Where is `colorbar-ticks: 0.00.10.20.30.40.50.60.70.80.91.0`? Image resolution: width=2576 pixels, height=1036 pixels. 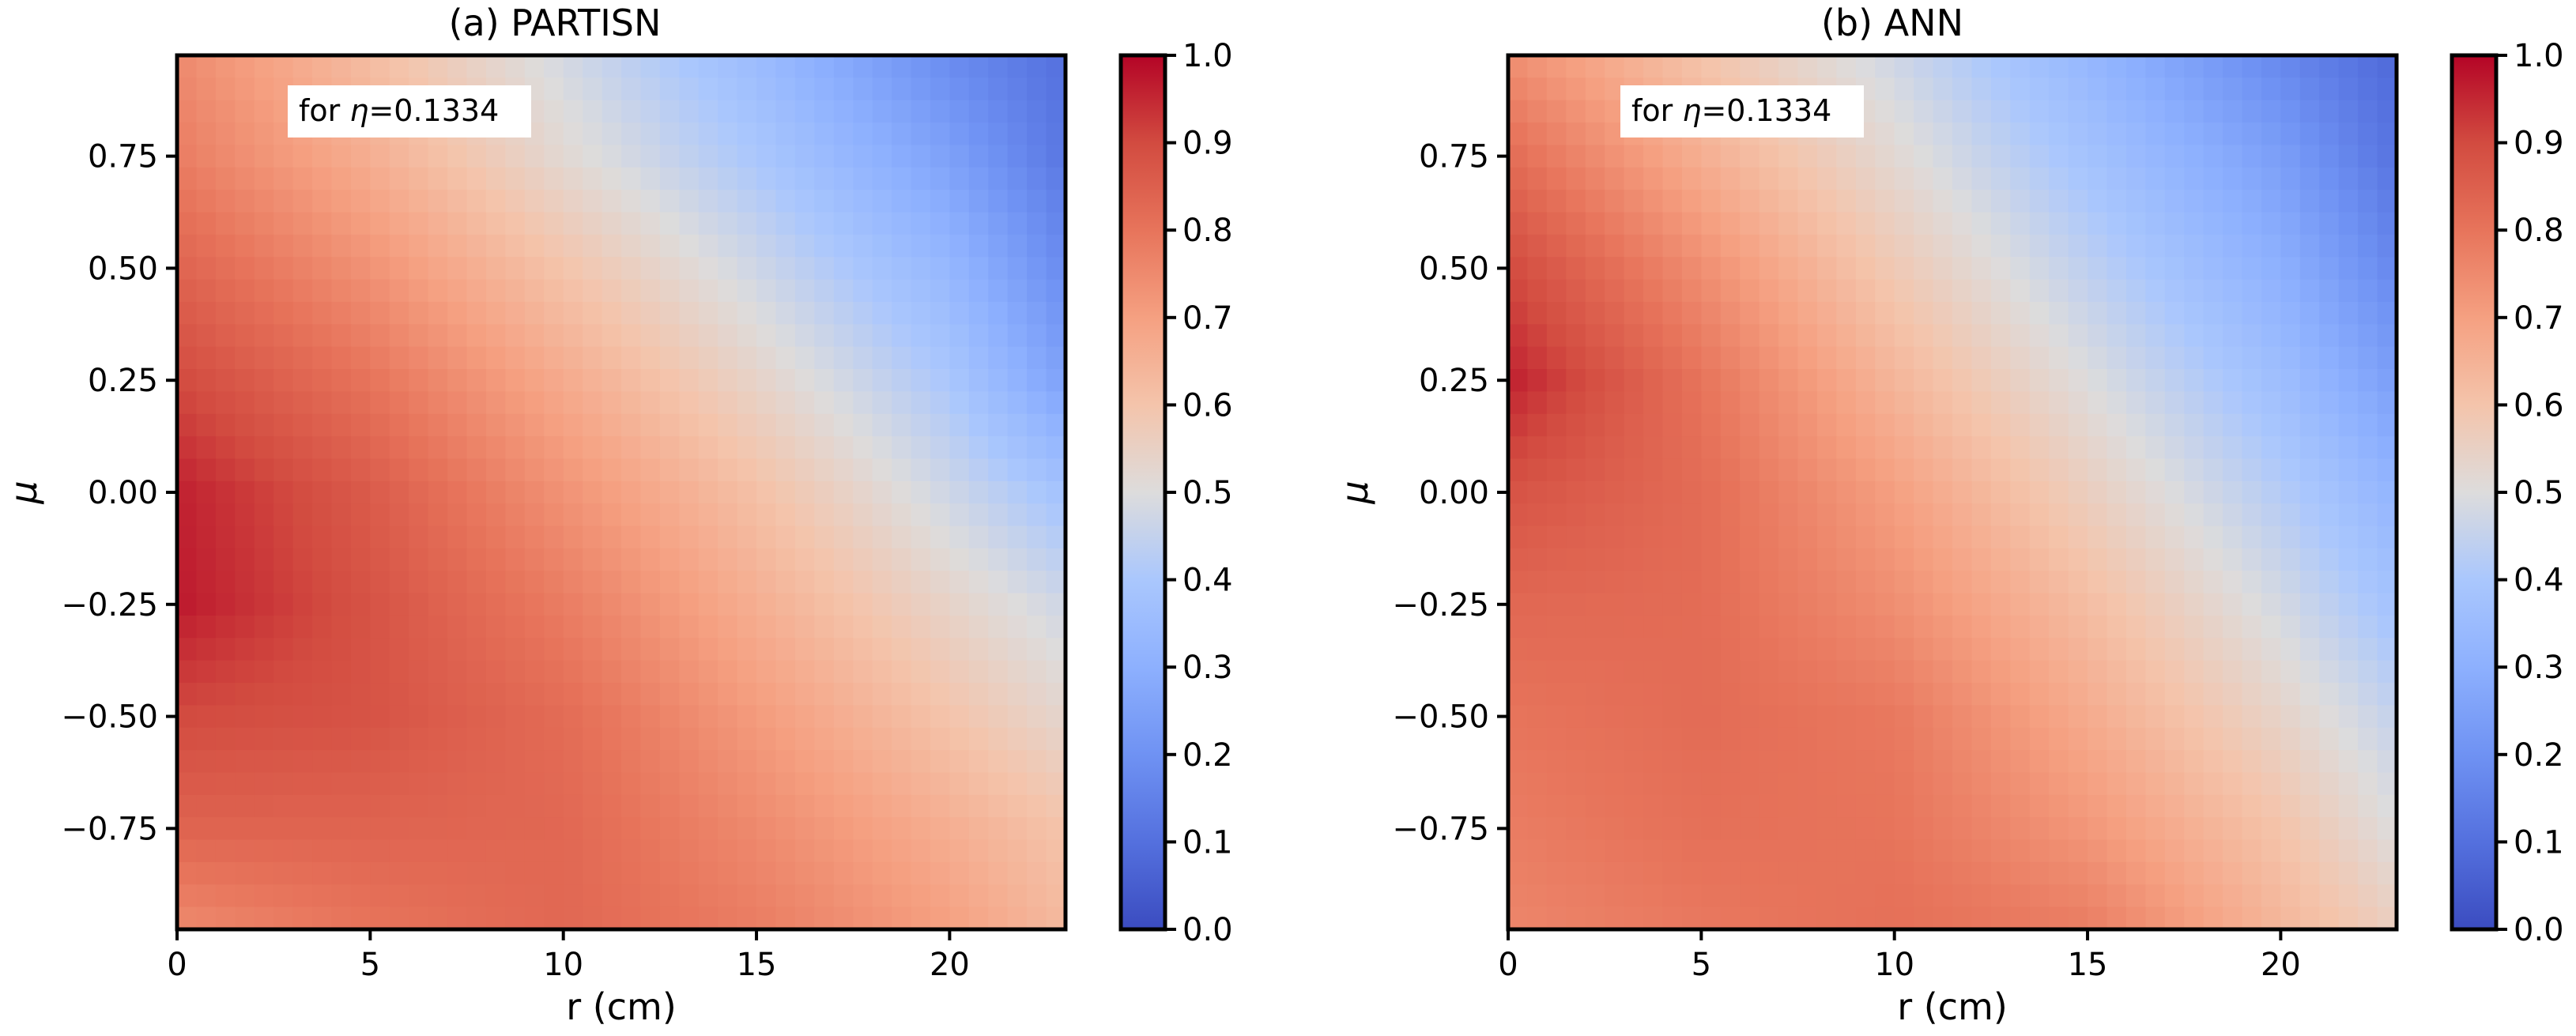
colorbar-ticks: 0.00.10.20.30.40.50.60.70.80.91.0 is located at coordinates (2530, 493).